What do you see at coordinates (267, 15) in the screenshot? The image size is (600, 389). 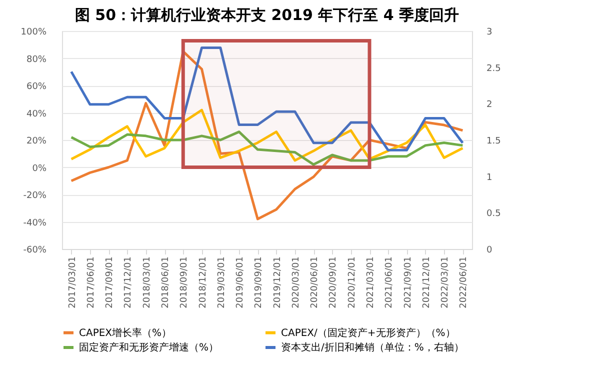 I see `chart-title: 图 50：计算机行业资本开支 2019 年下行至 4 季度回升` at bounding box center [267, 15].